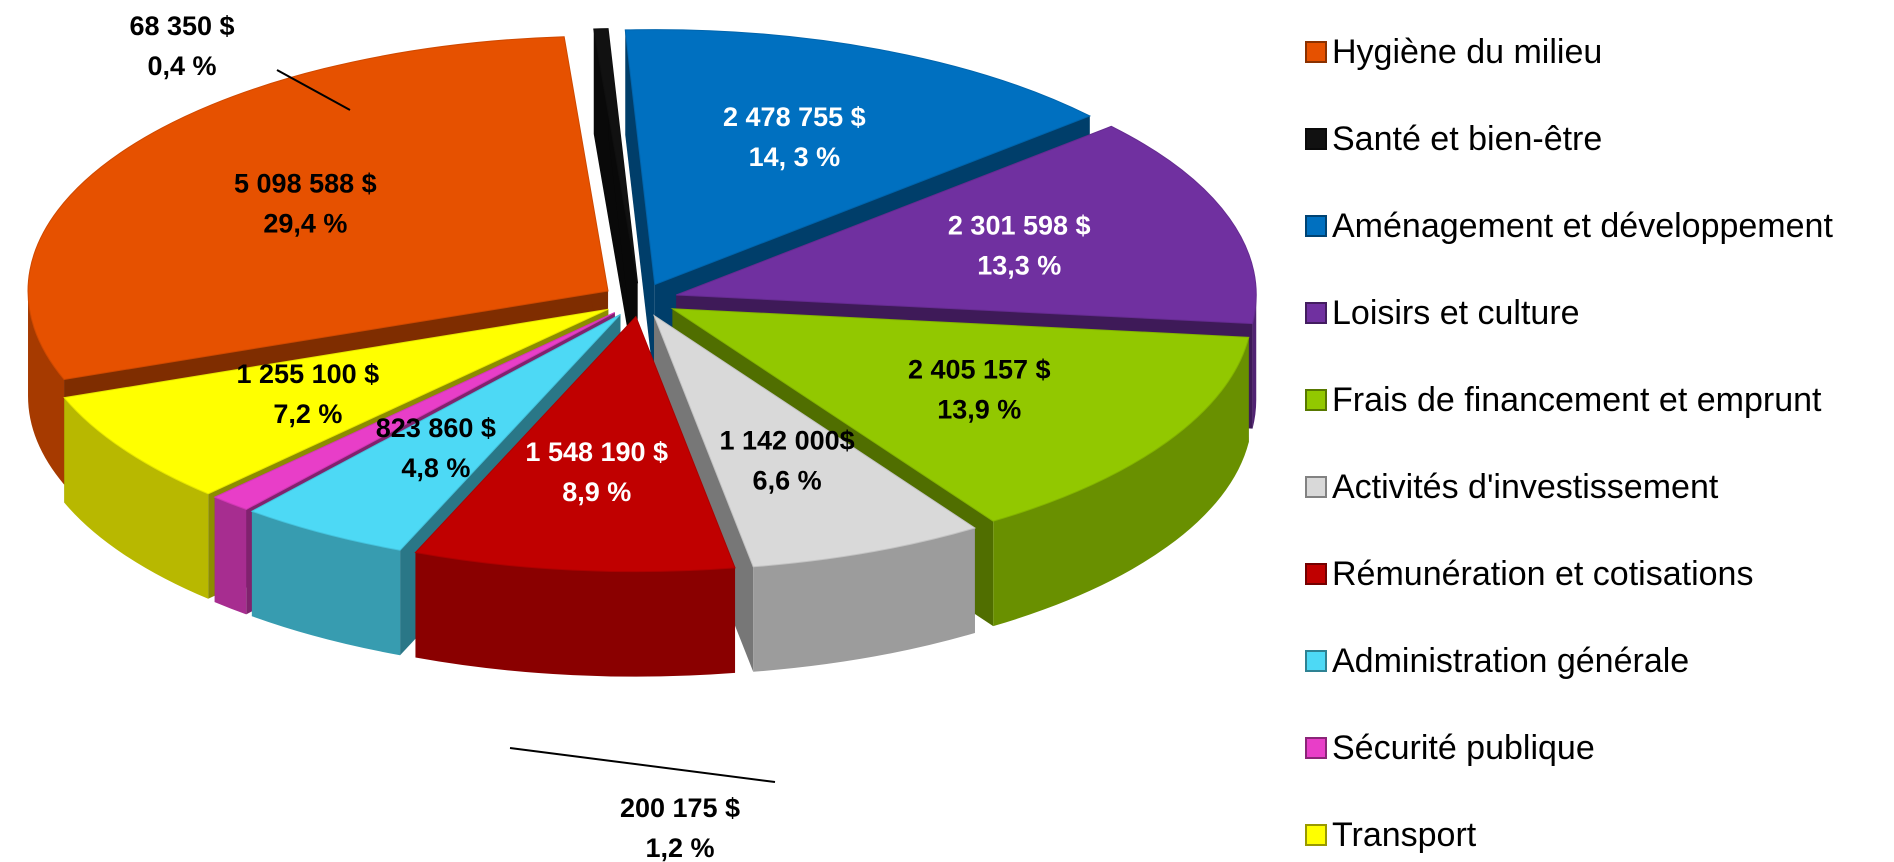  Describe the element at coordinates (787, 481) in the screenshot. I see `data-label-percent: 6,6 %` at that location.